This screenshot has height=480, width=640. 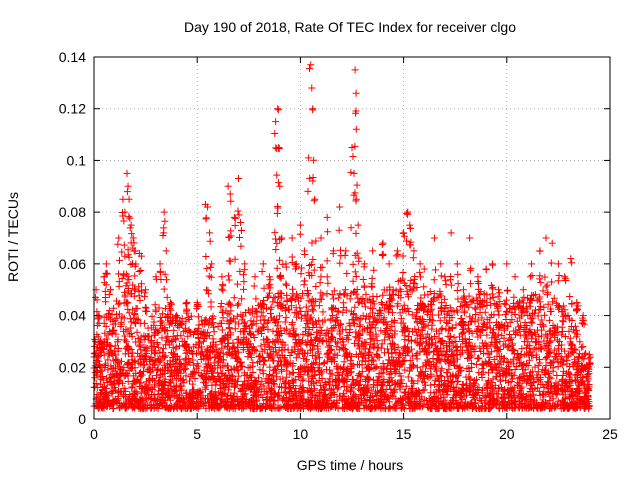 What do you see at coordinates (72, 212) in the screenshot?
I see `y-tick-label: 0.08` at bounding box center [72, 212].